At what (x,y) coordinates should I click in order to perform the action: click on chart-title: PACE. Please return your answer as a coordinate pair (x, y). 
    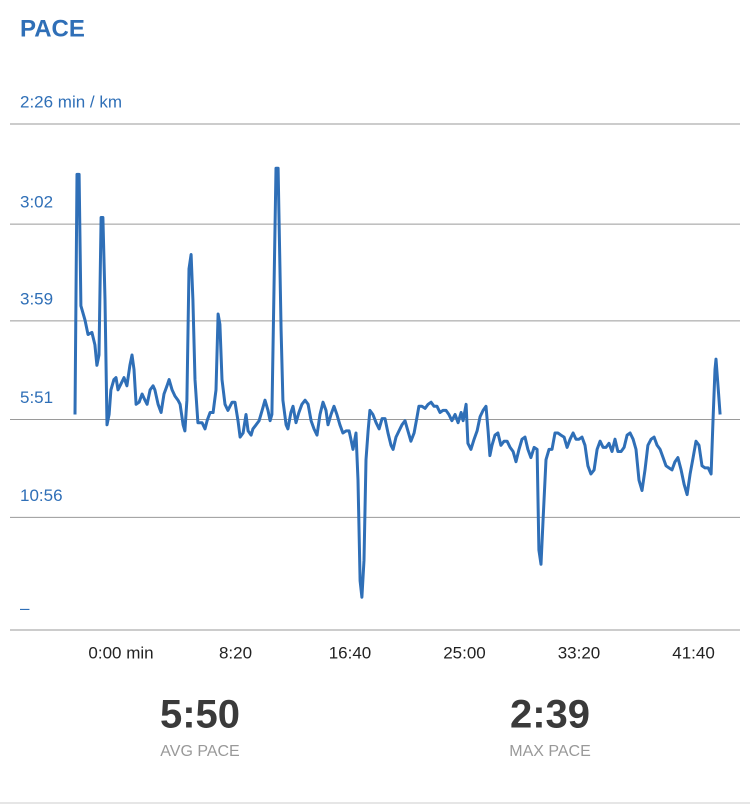
    Looking at the image, I should click on (52, 28).